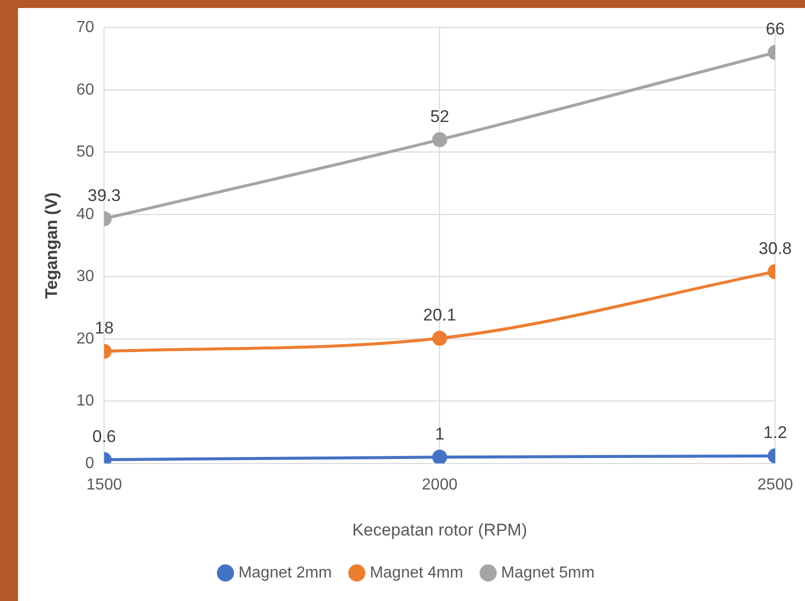  I want to click on y-tick-label: 30, so click(85, 277).